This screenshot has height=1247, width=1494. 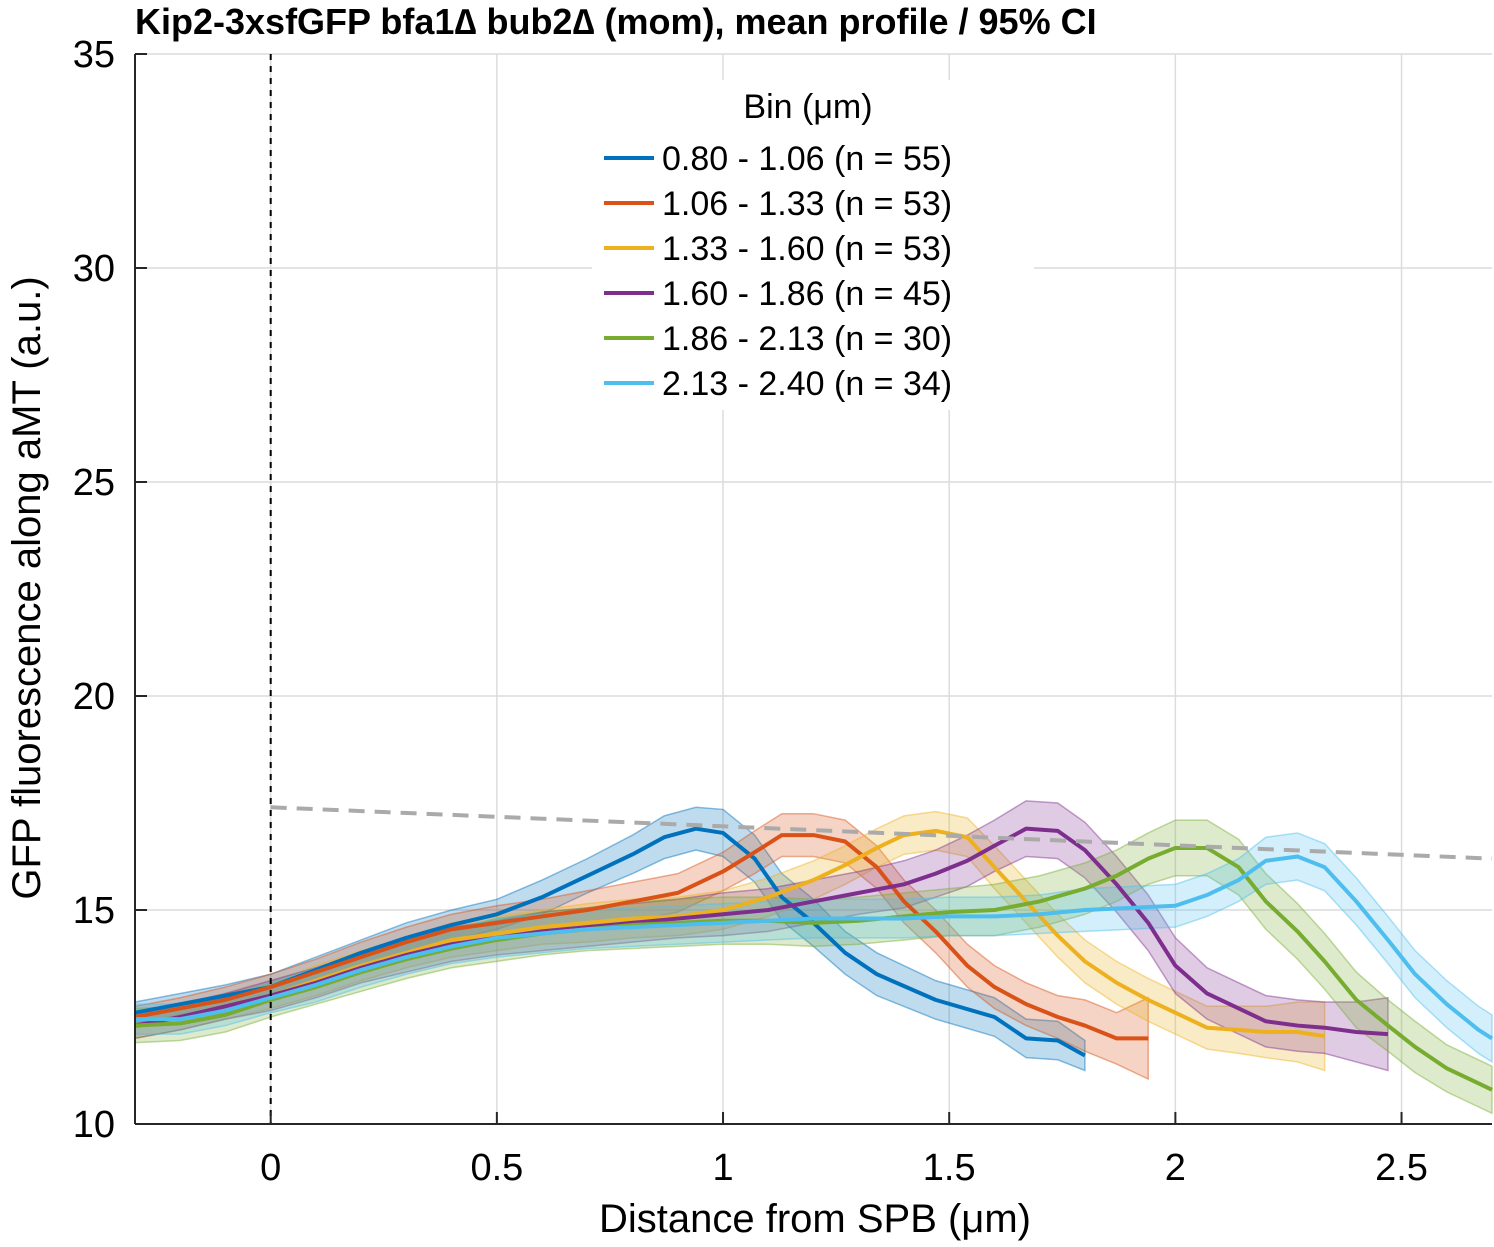 What do you see at coordinates (94, 697) in the screenshot?
I see `y-tick-label: 20` at bounding box center [94, 697].